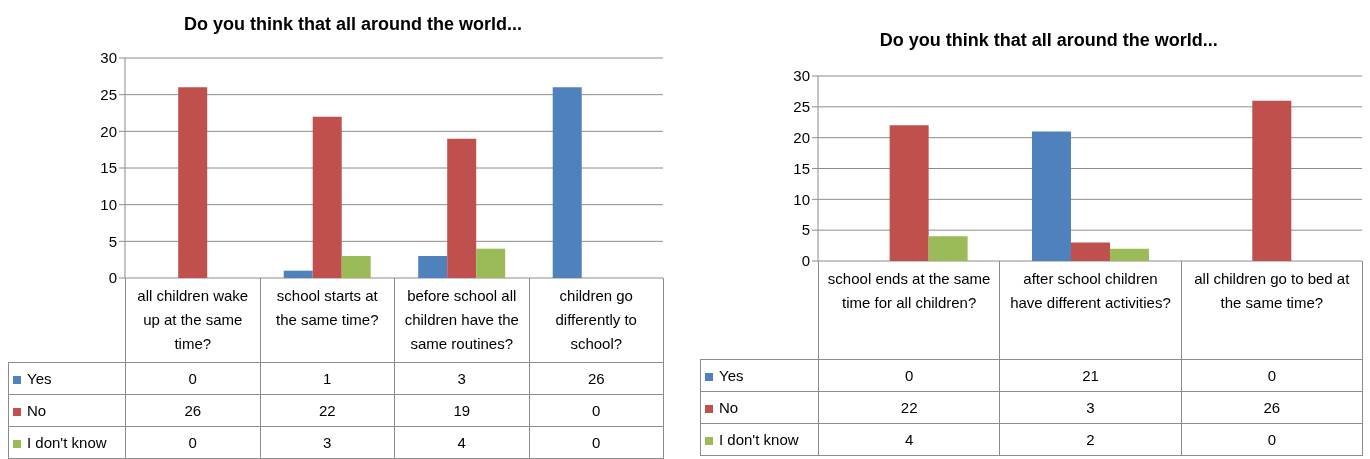 This screenshot has width=1370, height=459. Describe the element at coordinates (1090, 375) in the screenshot. I see `data-label: 21` at that location.